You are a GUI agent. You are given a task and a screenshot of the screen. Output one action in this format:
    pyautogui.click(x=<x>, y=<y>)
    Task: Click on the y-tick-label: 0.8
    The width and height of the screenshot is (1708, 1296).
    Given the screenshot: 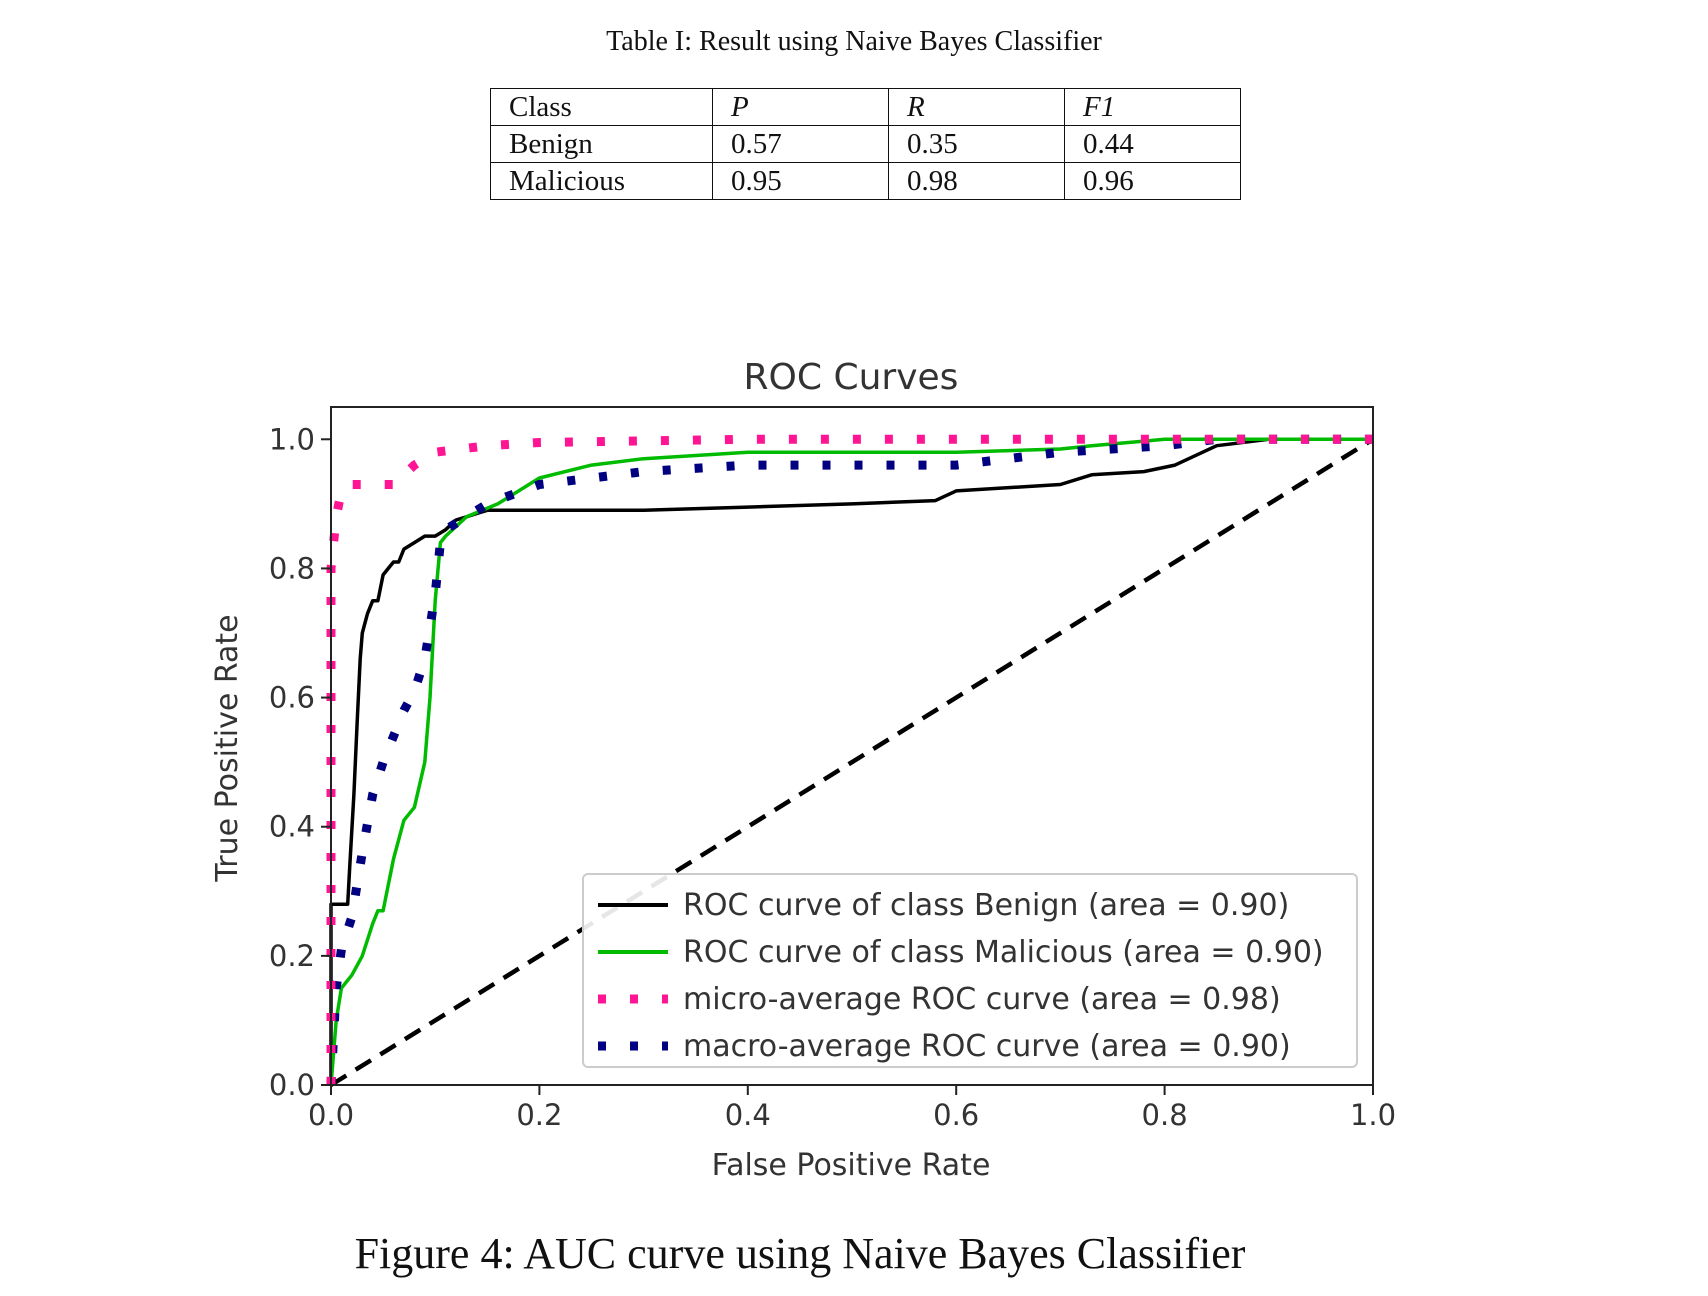 What is the action you would take?
    pyautogui.click(x=292, y=568)
    